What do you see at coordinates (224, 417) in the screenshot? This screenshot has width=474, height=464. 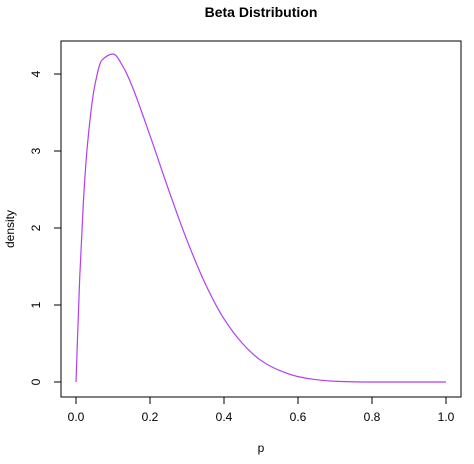 I see `x-tick-label: 0.4` at bounding box center [224, 417].